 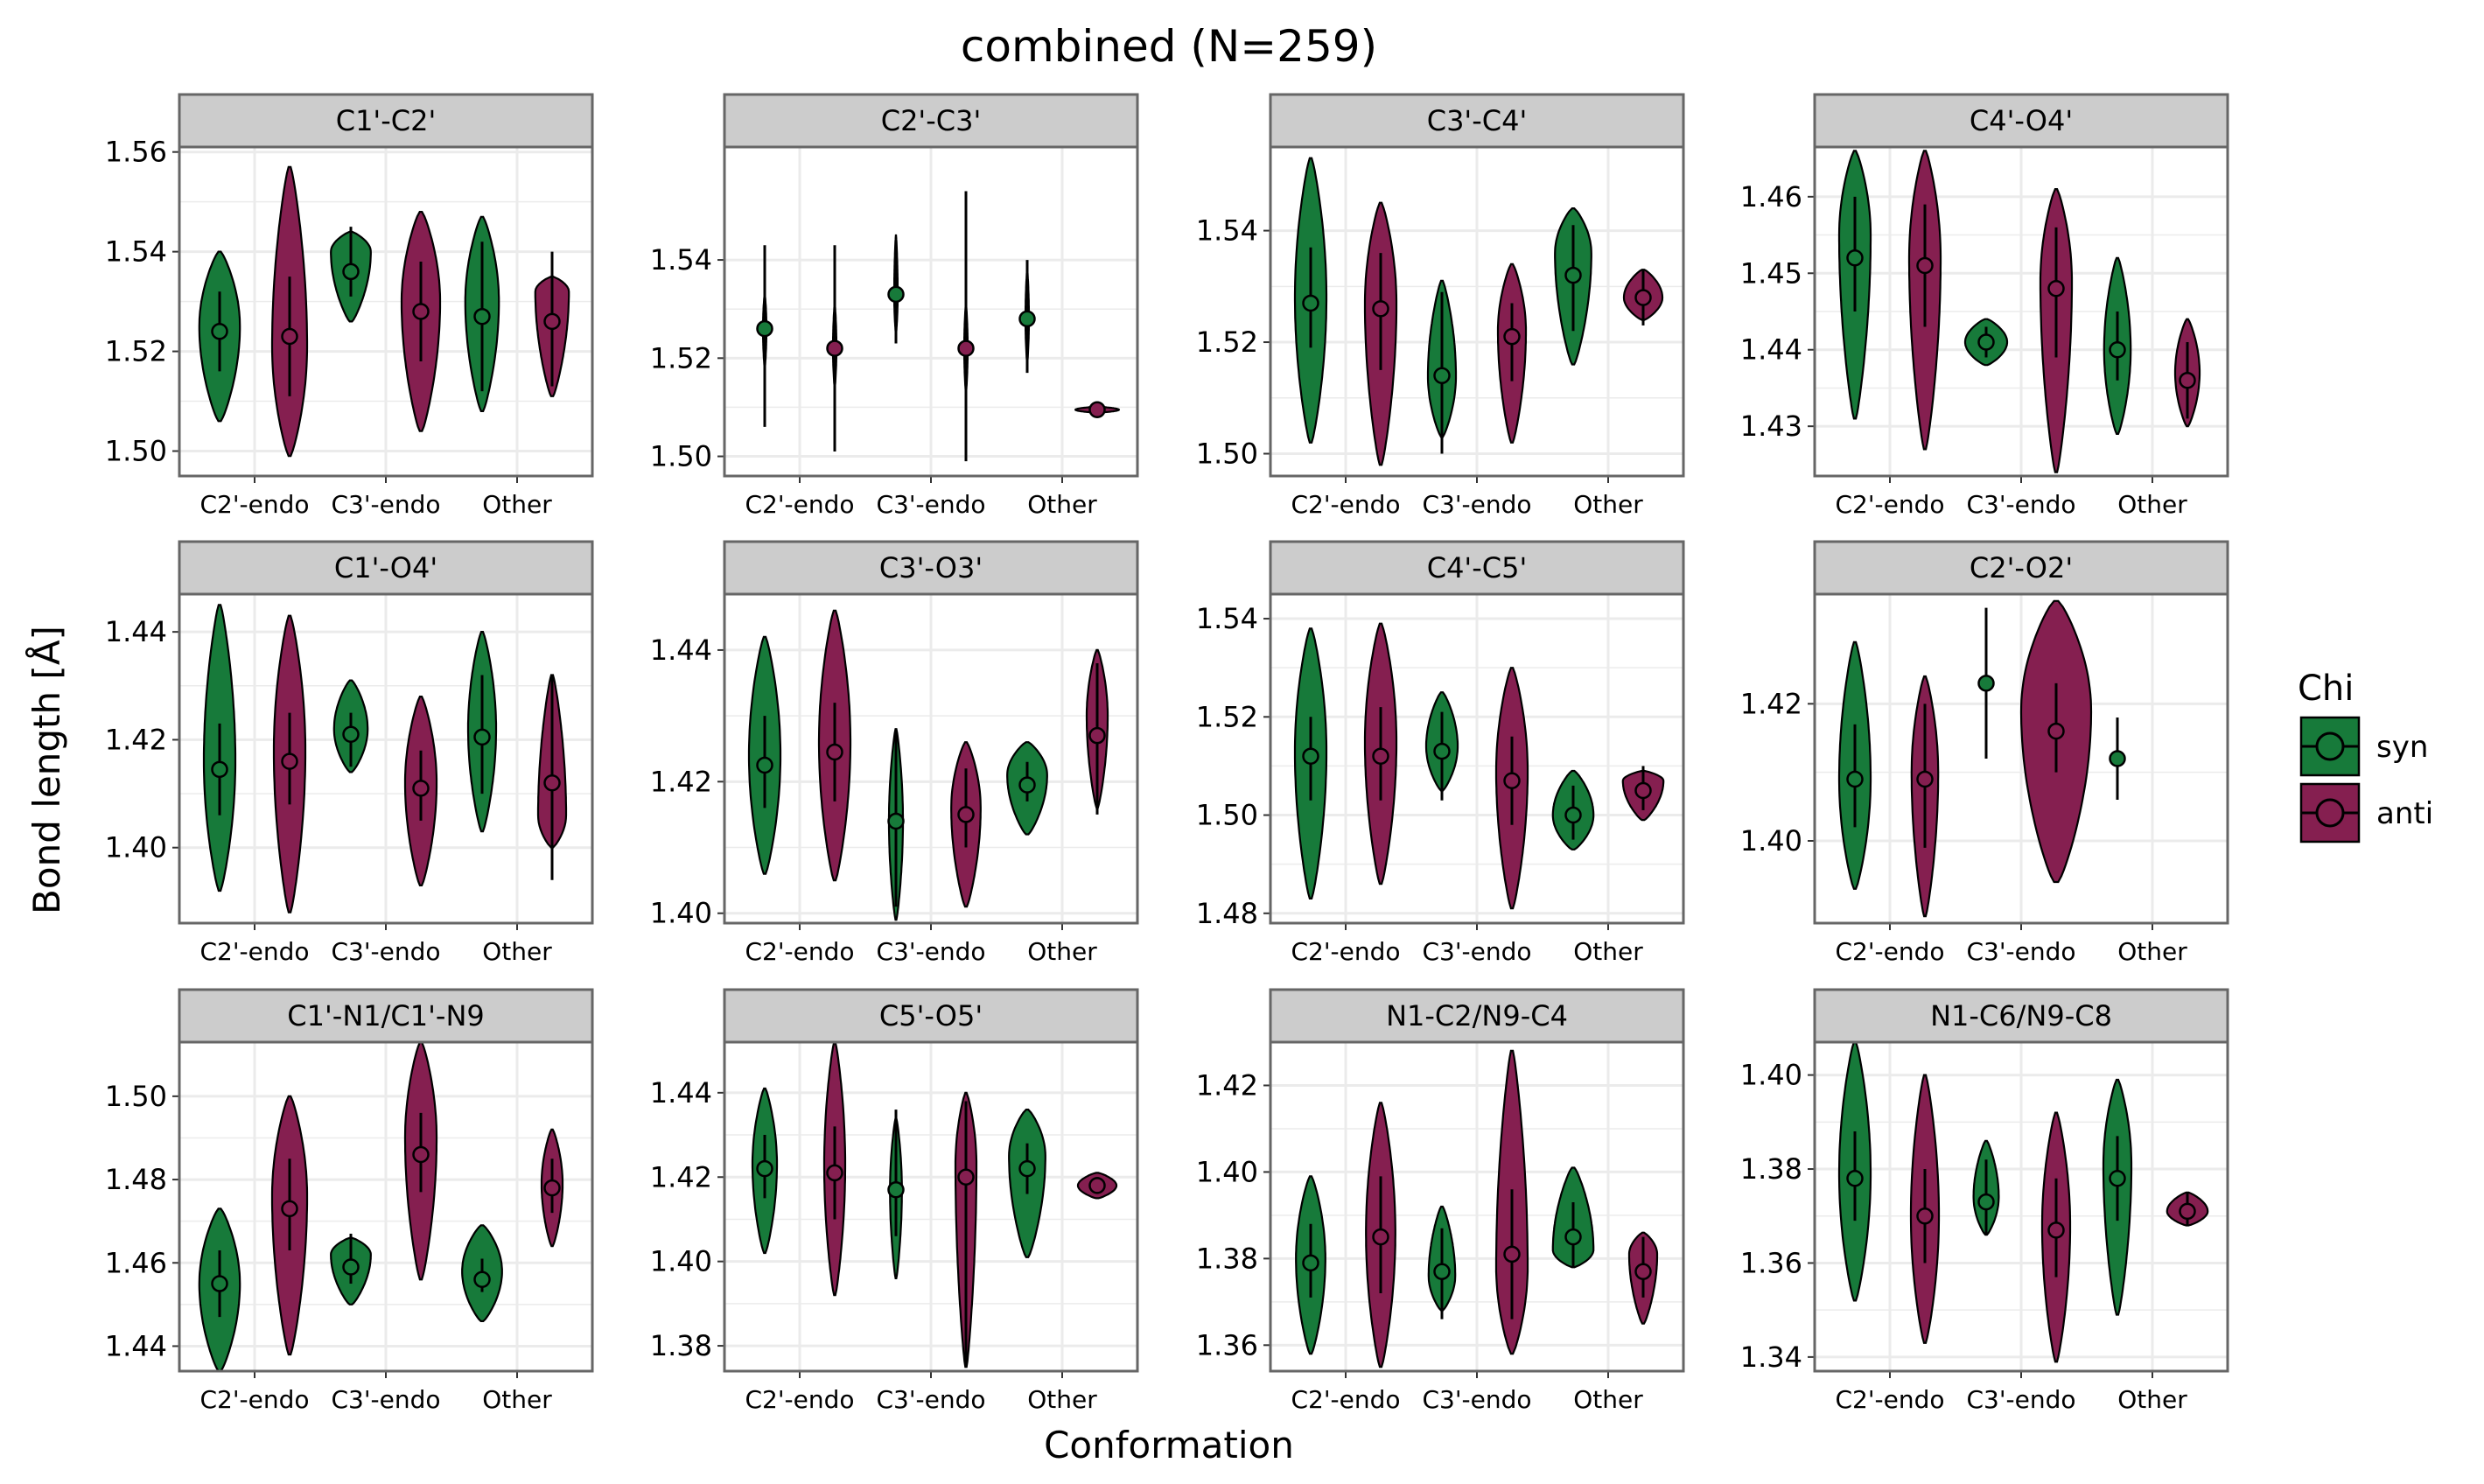 I want to click on panel-c2-c3: C2'-C3' 1.50 1.52 1.54 C2'-endo C3'-endo Other, so click(x=894, y=306).